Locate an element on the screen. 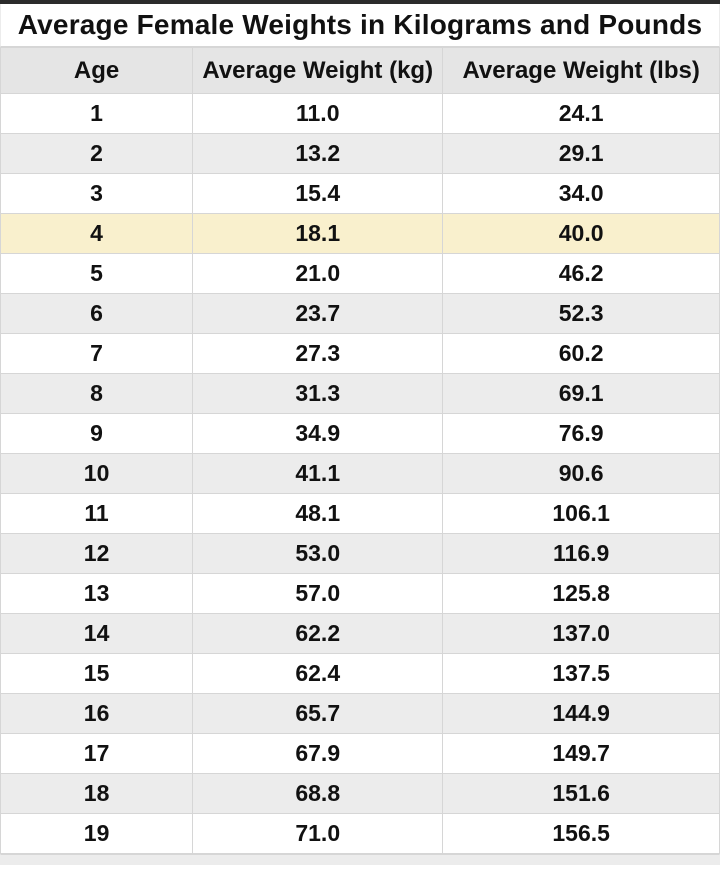 This screenshot has width=720, height=870. cell-lbs: 34.0 is located at coordinates (581, 193).